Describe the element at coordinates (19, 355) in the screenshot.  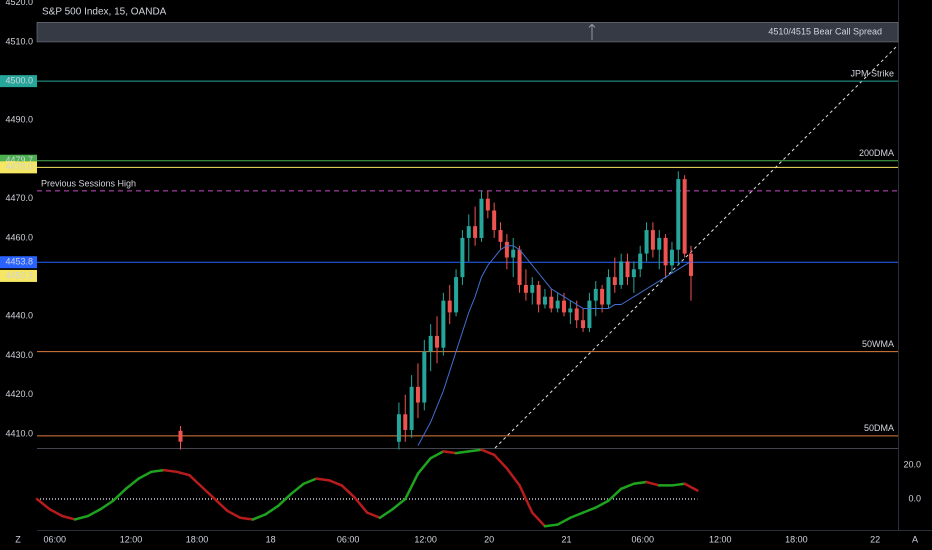
I see `y-tick-label: 4430.0` at that location.